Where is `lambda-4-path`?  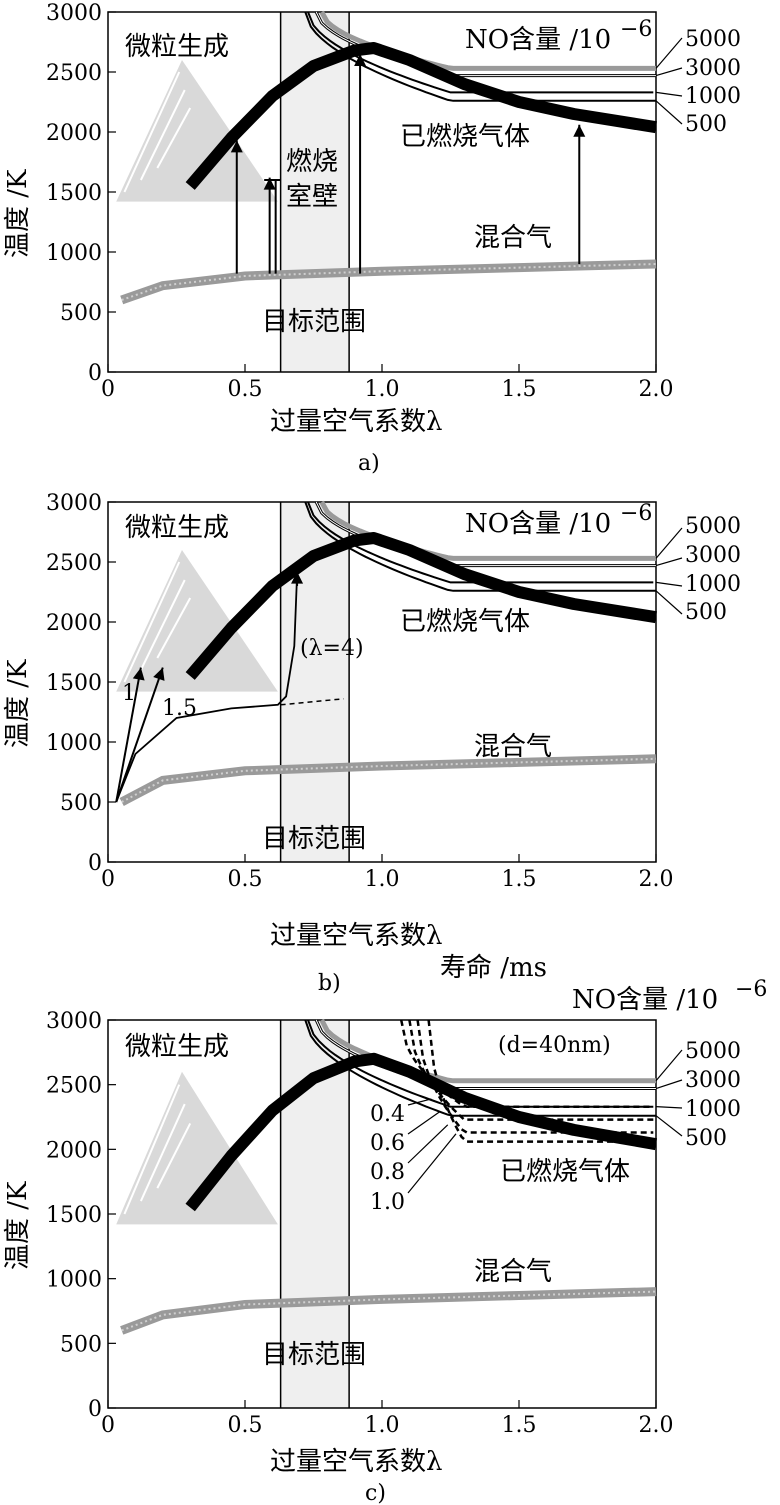
lambda-4-path is located at coordinates (206, 688).